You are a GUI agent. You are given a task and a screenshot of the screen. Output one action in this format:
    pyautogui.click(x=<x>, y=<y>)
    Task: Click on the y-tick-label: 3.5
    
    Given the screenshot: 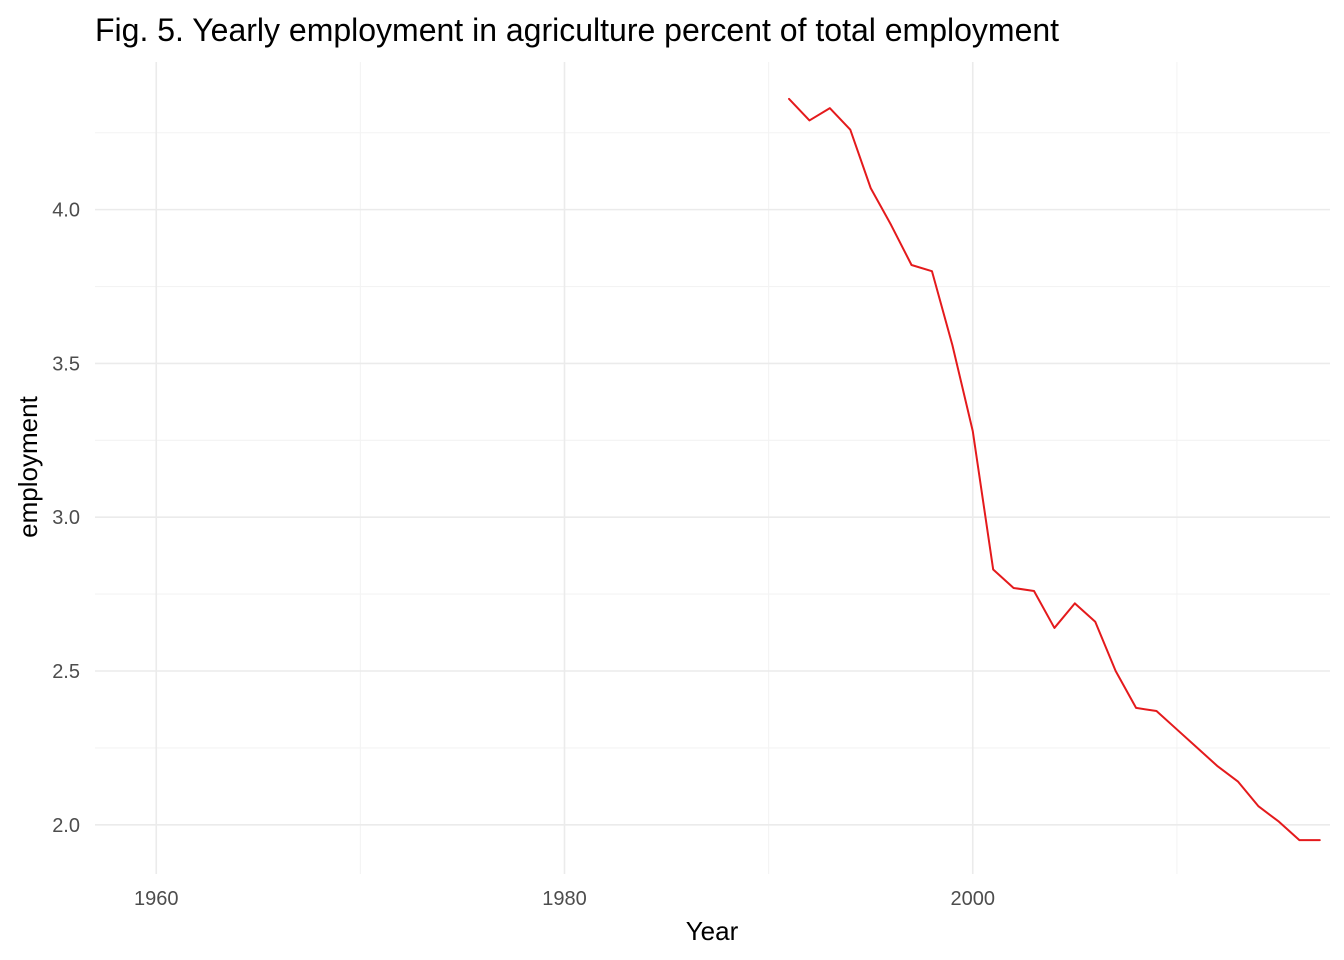 What is the action you would take?
    pyautogui.click(x=66, y=364)
    